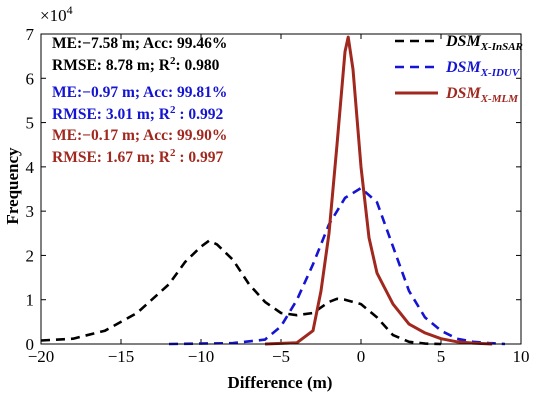  I want to click on x-tick-label: 5, so click(441, 356).